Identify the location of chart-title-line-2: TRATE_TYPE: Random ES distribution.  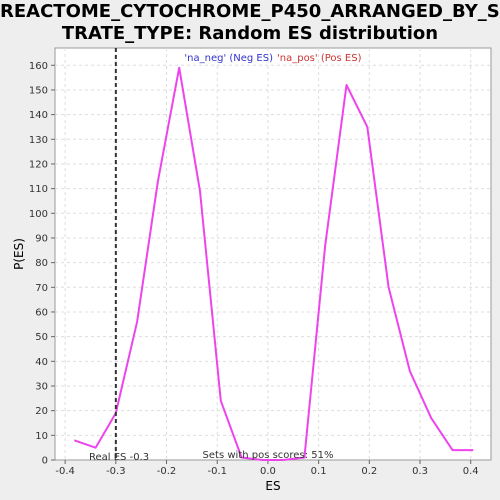
(250, 33).